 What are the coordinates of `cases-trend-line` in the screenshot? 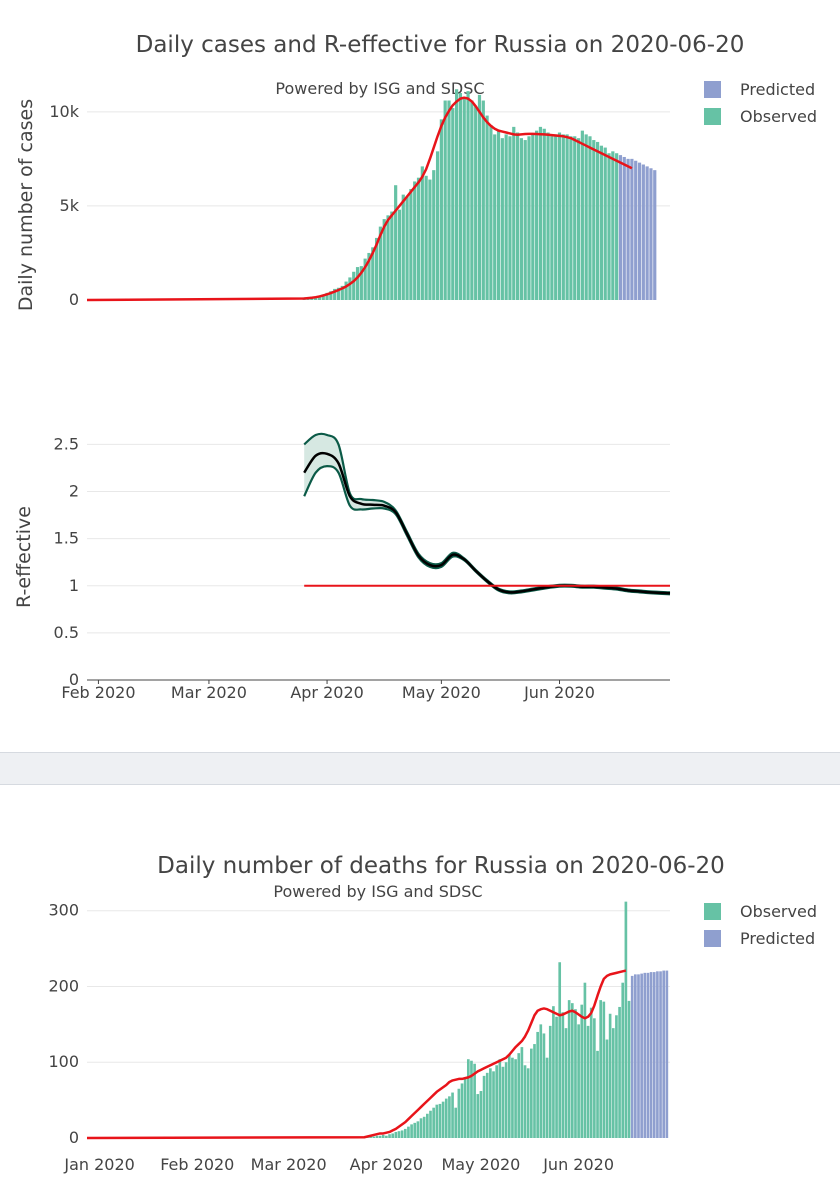 It's located at (359, 199).